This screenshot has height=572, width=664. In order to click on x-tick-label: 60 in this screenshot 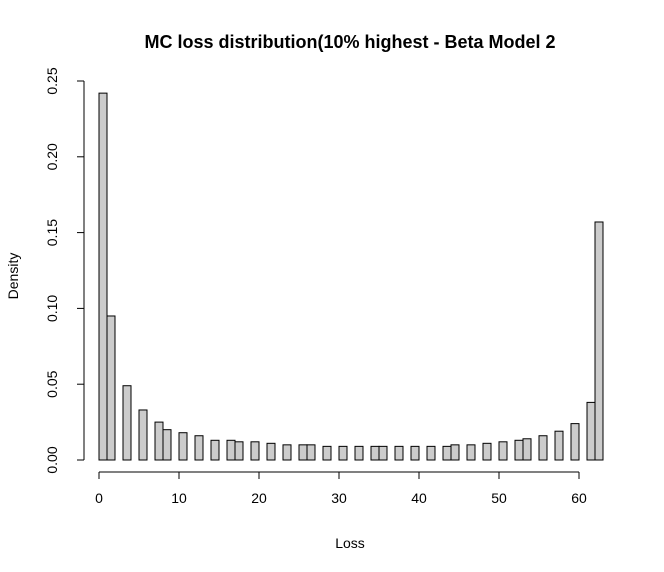, I will do `click(579, 498)`.